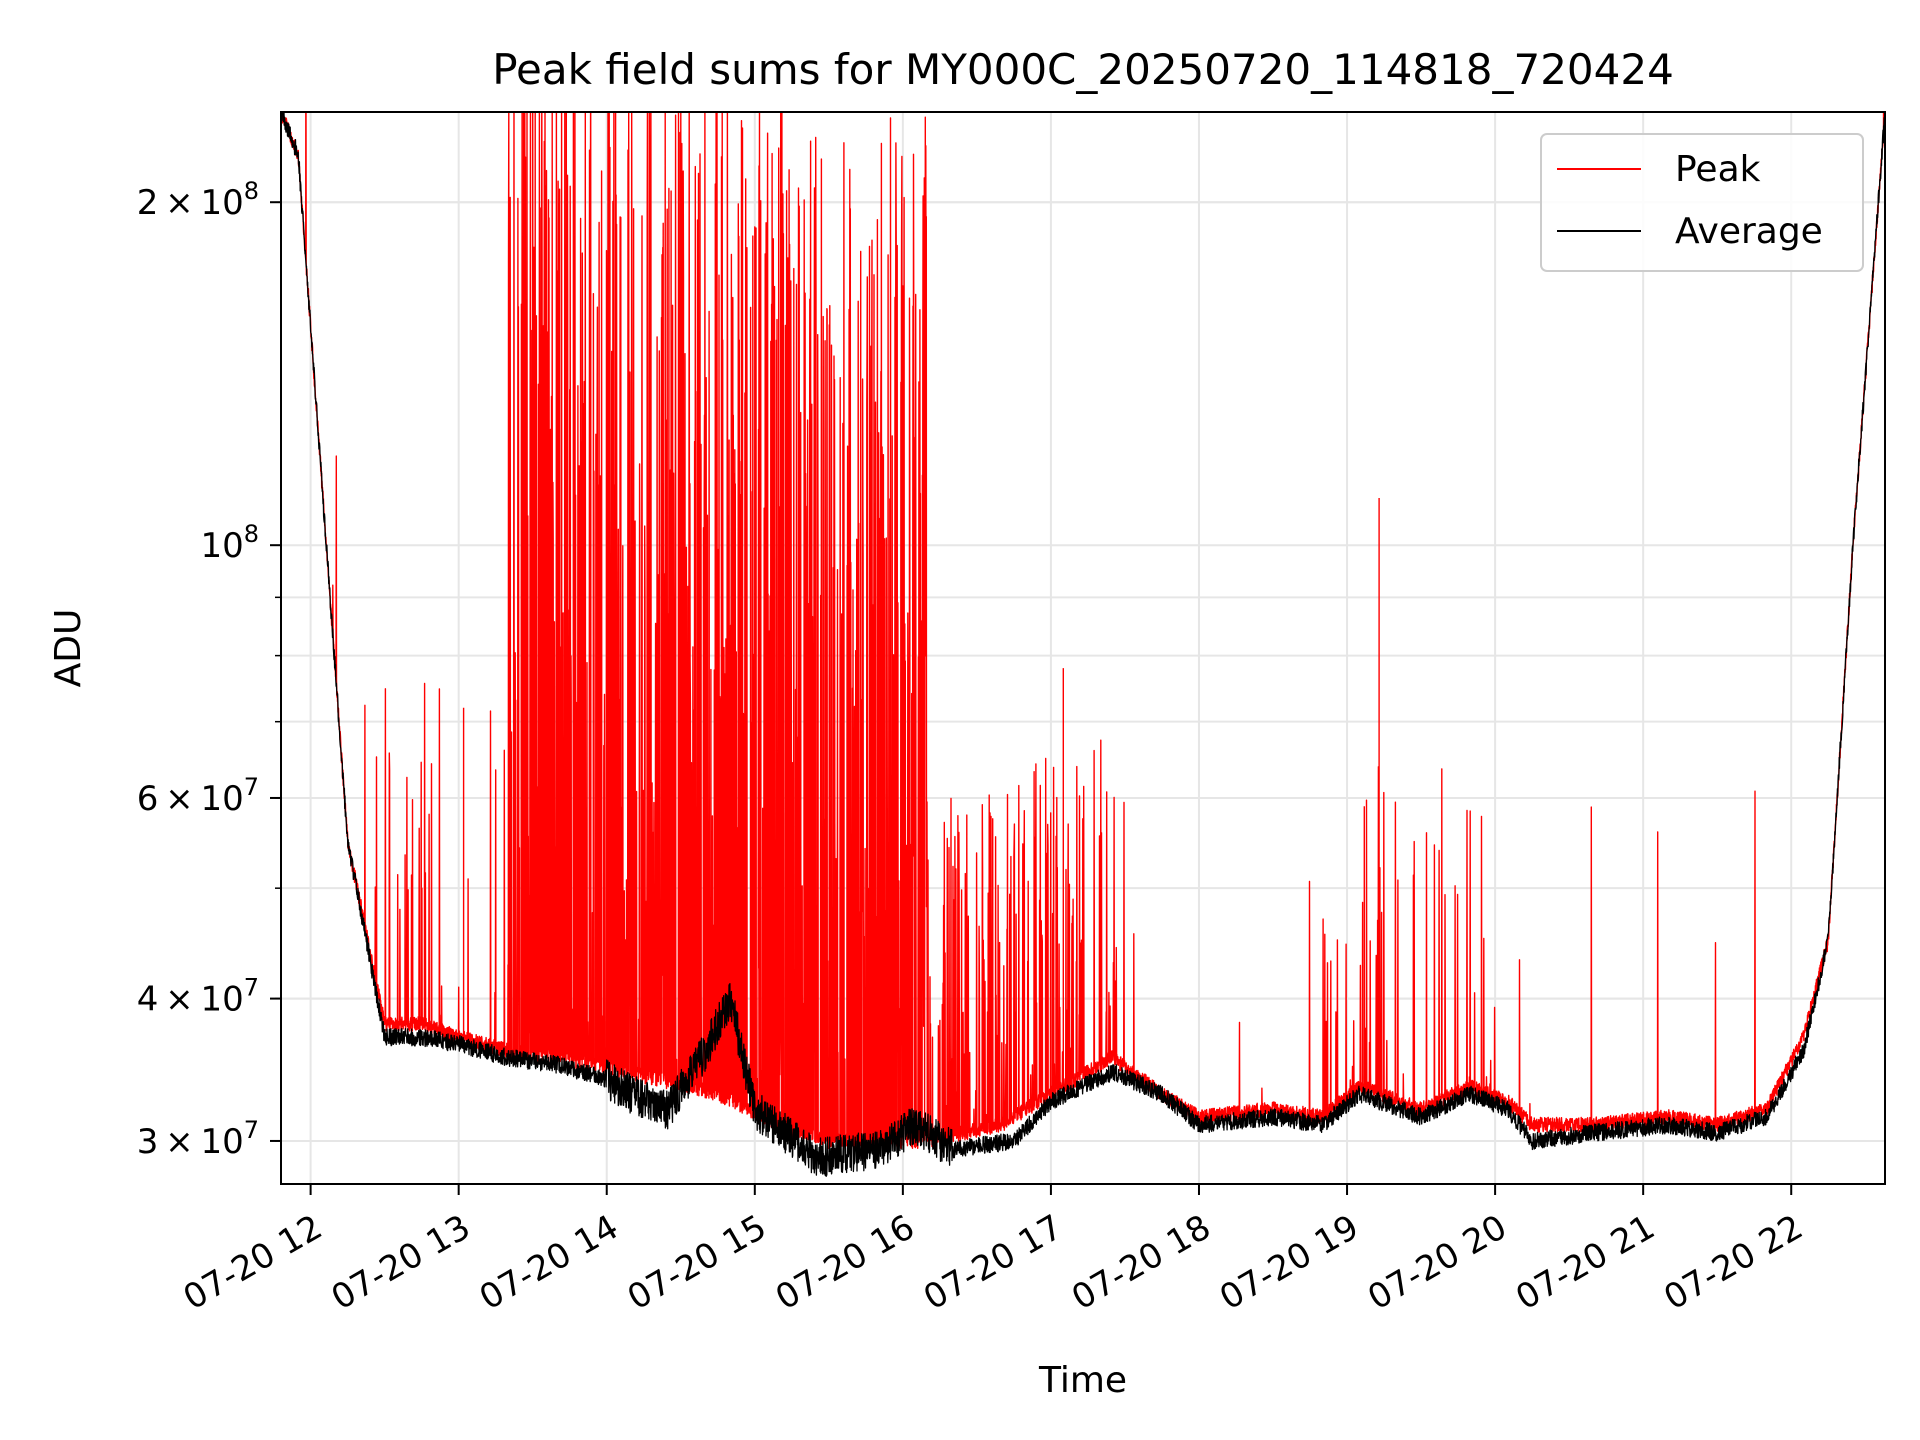 The image size is (1920, 1440). What do you see at coordinates (1082, 1380) in the screenshot?
I see `x-axis-label: Time` at bounding box center [1082, 1380].